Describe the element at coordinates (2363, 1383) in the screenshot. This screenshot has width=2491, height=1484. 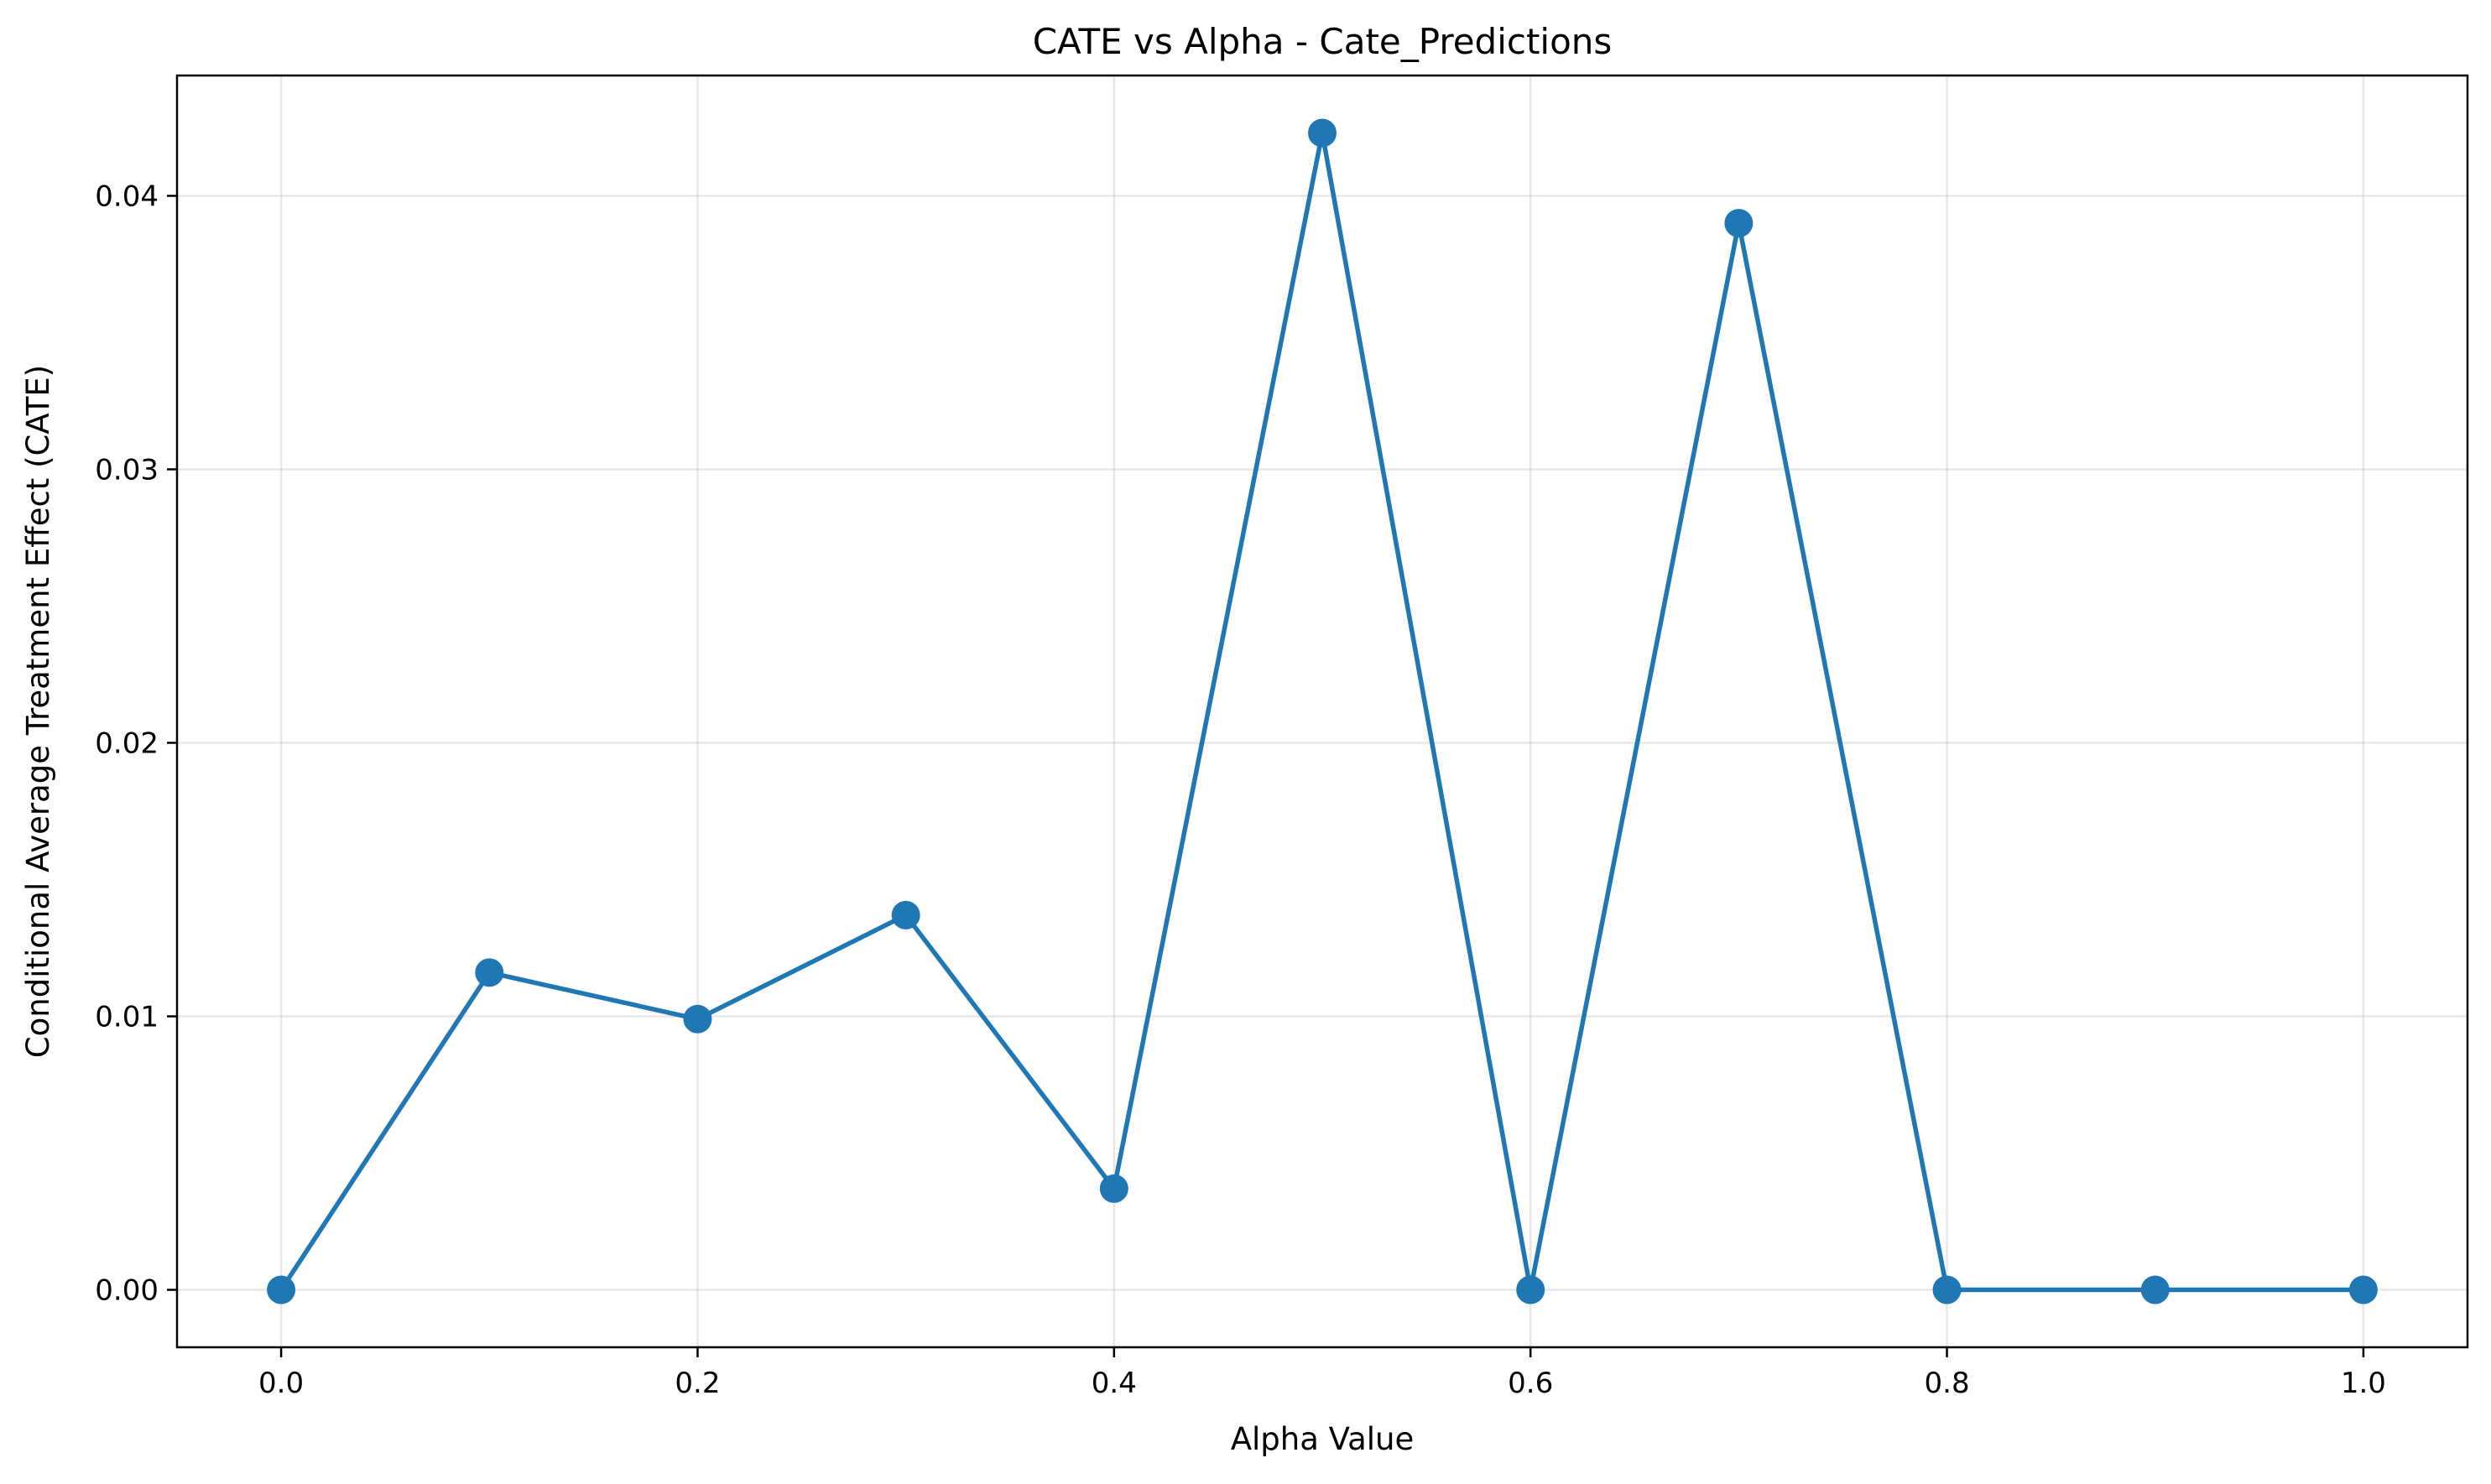
I see `x-tick-label: 1.0` at that location.